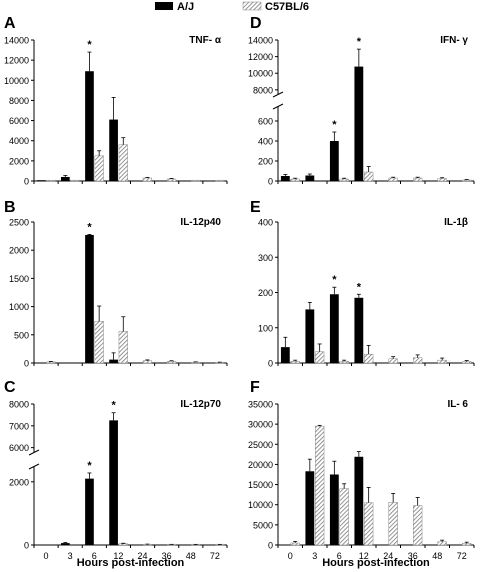 The width and height of the screenshot is (480, 572). Describe the element at coordinates (255, 207) in the screenshot. I see `panel-letter: E` at that location.